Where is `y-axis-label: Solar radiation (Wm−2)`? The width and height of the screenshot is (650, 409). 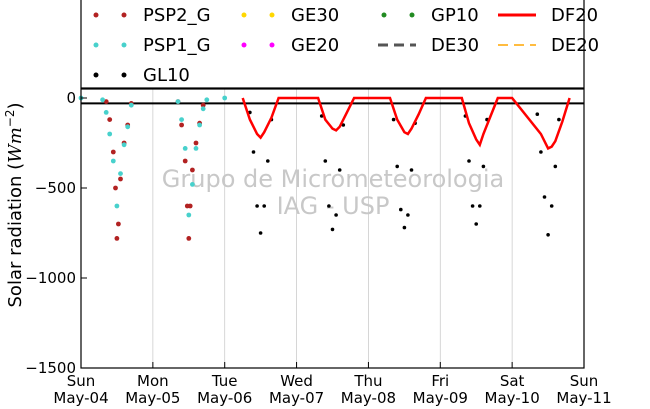 y-axis-label: Solar radiation (Wm−2) is located at coordinates (14, 204).